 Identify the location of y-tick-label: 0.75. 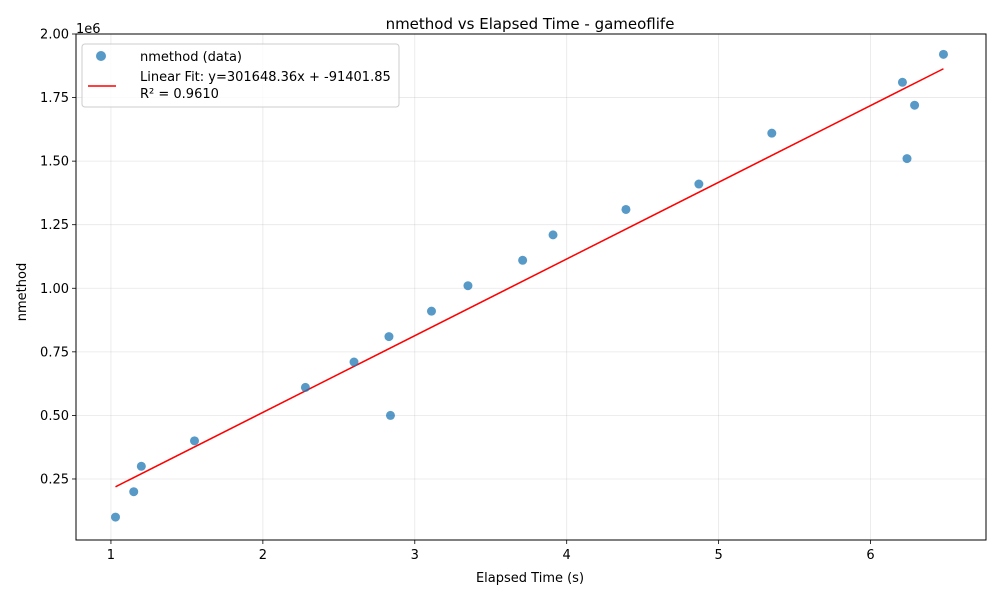
(54, 352).